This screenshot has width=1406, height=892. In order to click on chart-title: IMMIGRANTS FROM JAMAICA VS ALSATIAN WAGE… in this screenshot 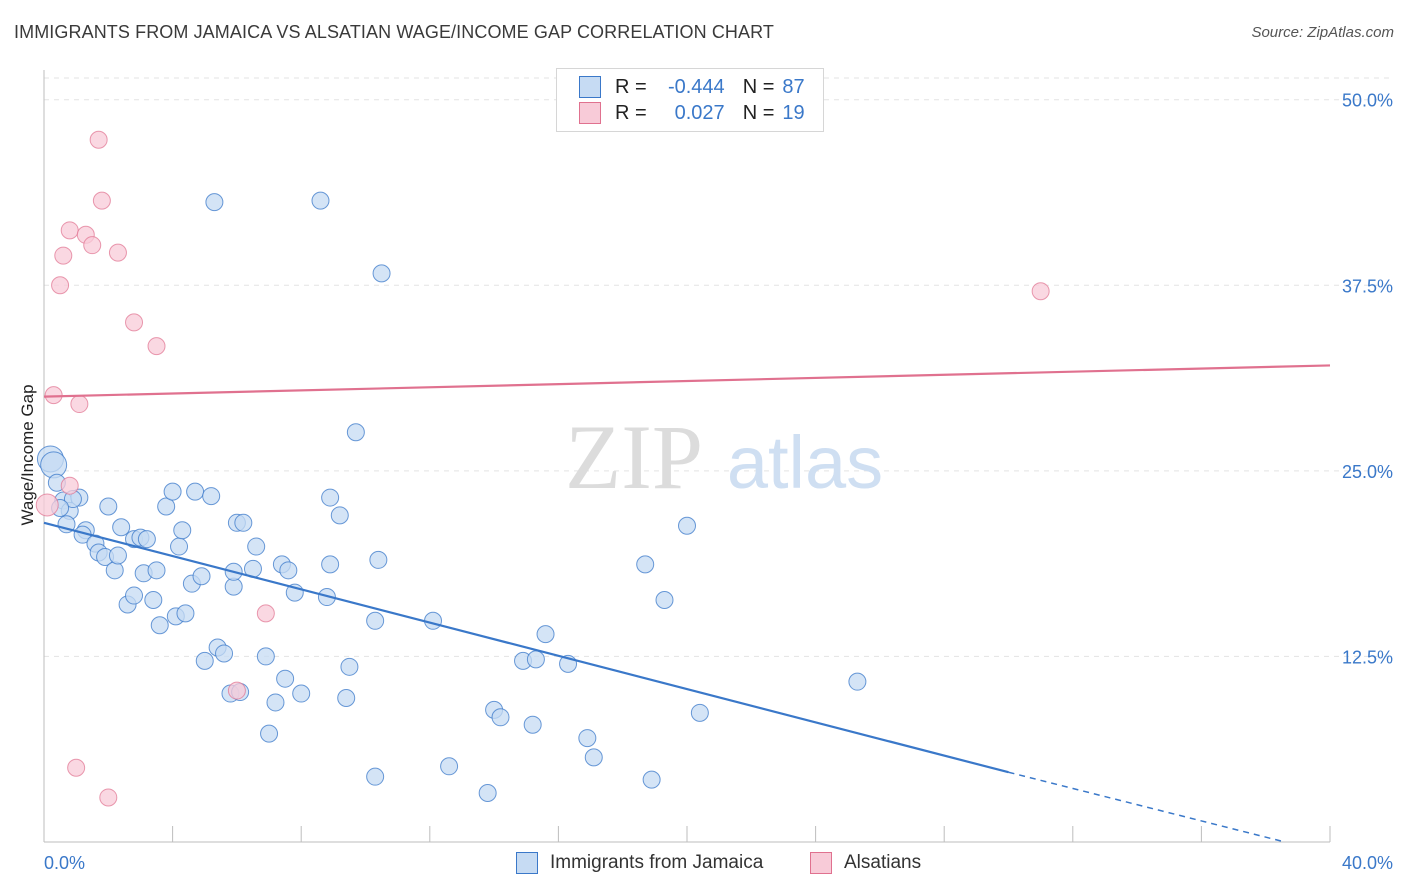, I will do `click(394, 32)`.